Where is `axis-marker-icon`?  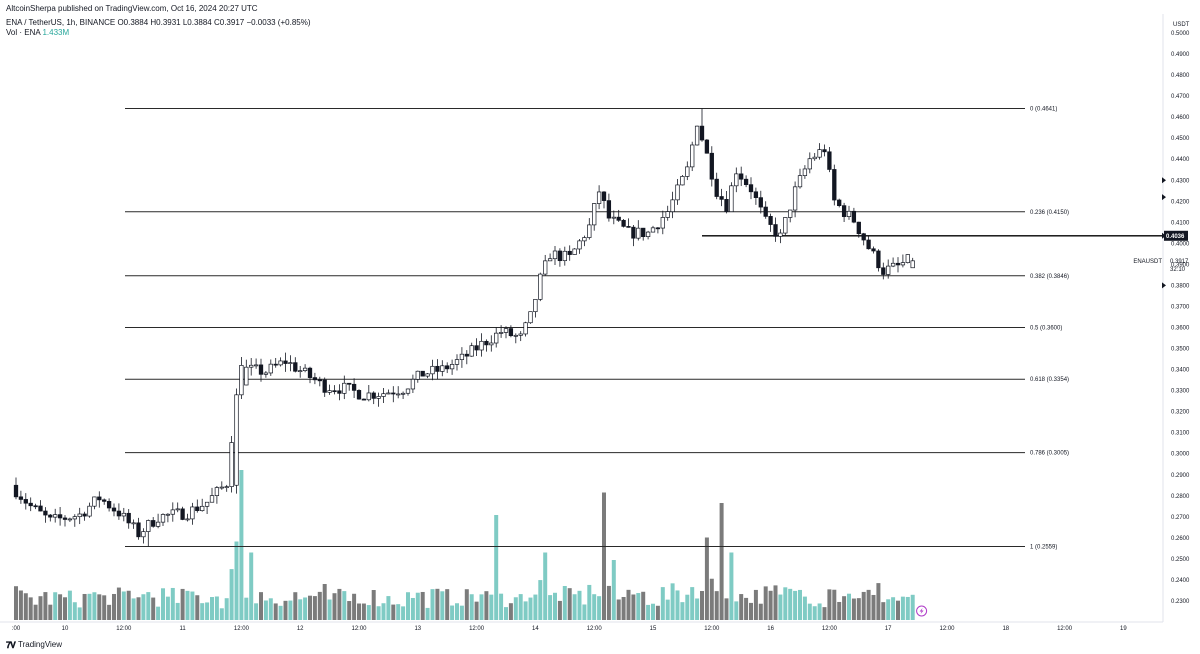 axis-marker-icon is located at coordinates (1164, 197).